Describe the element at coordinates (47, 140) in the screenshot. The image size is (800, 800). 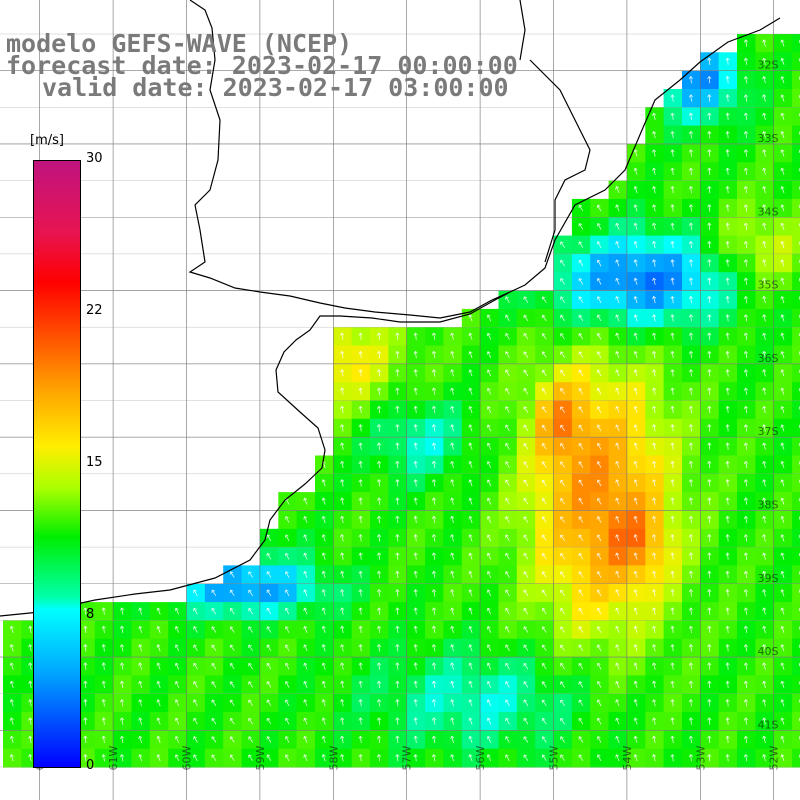
I see `colorbar-unit-label: [m/s]` at that location.